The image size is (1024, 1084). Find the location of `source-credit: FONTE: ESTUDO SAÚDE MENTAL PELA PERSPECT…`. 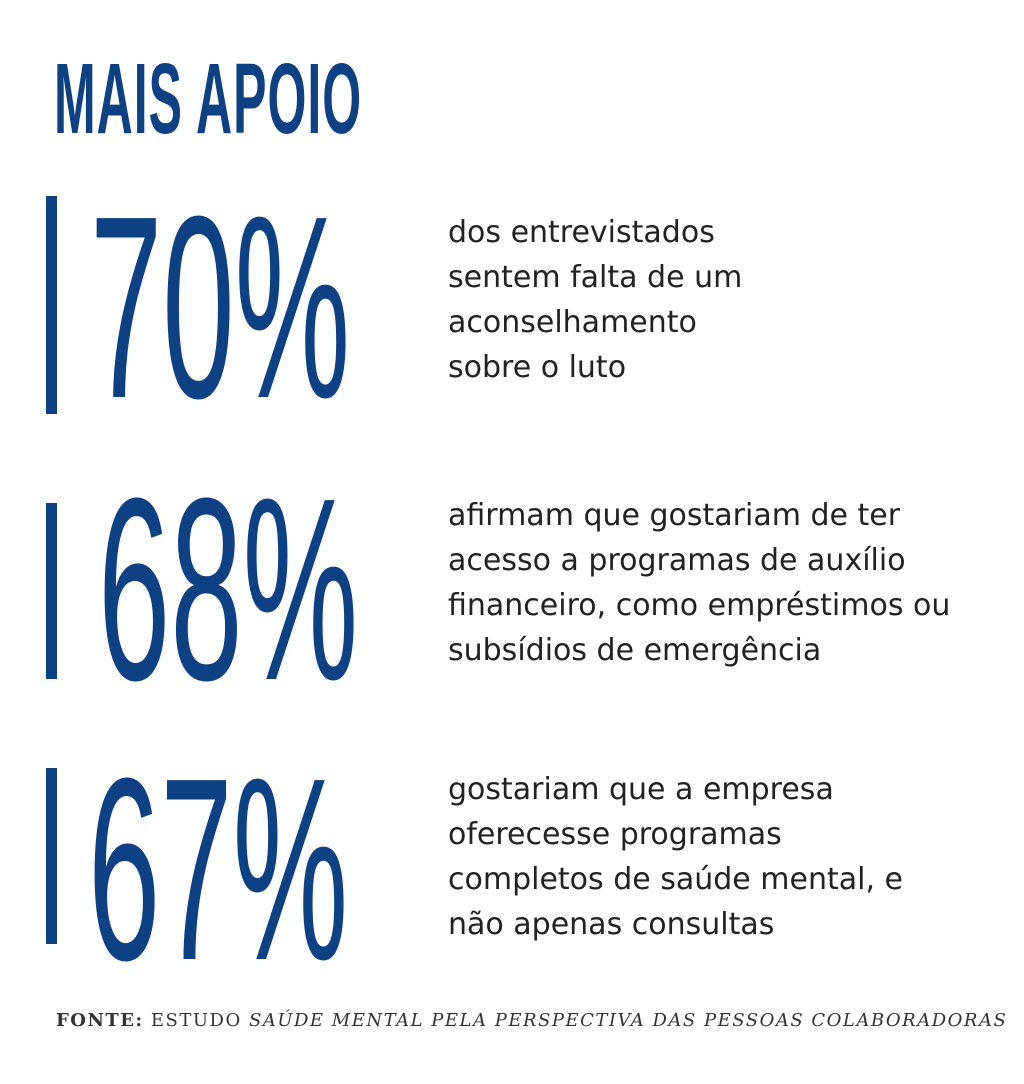

source-credit: FONTE: ESTUDO SAÚDE MENTAL PELA PERSPECT… is located at coordinates (531, 1020).